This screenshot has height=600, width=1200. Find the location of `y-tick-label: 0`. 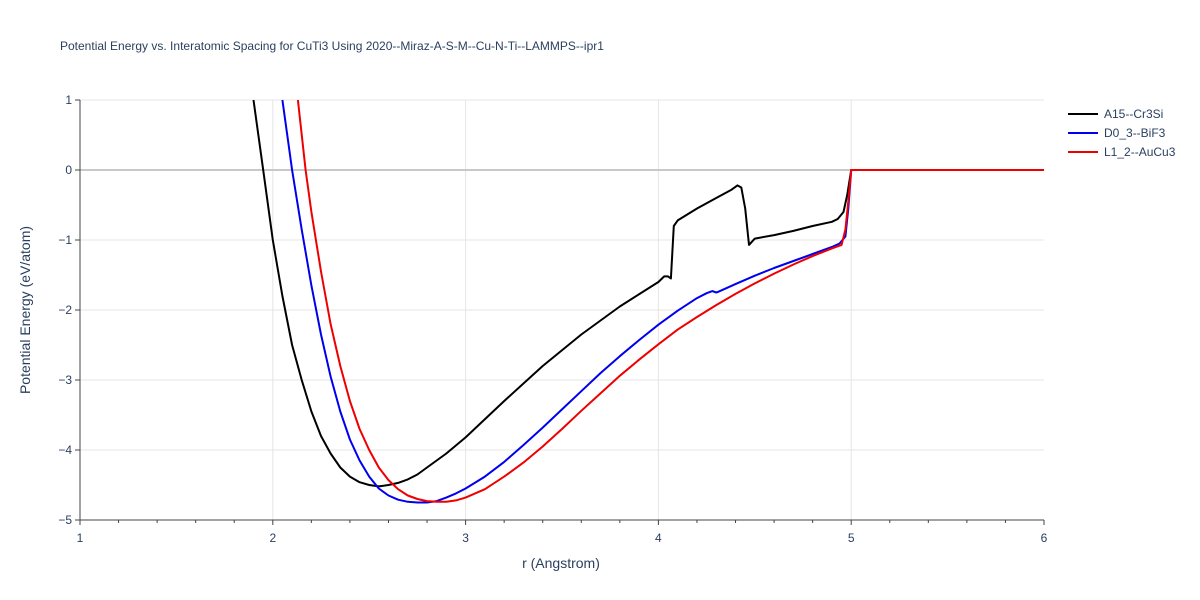

y-tick-label: 0 is located at coordinates (68, 170).